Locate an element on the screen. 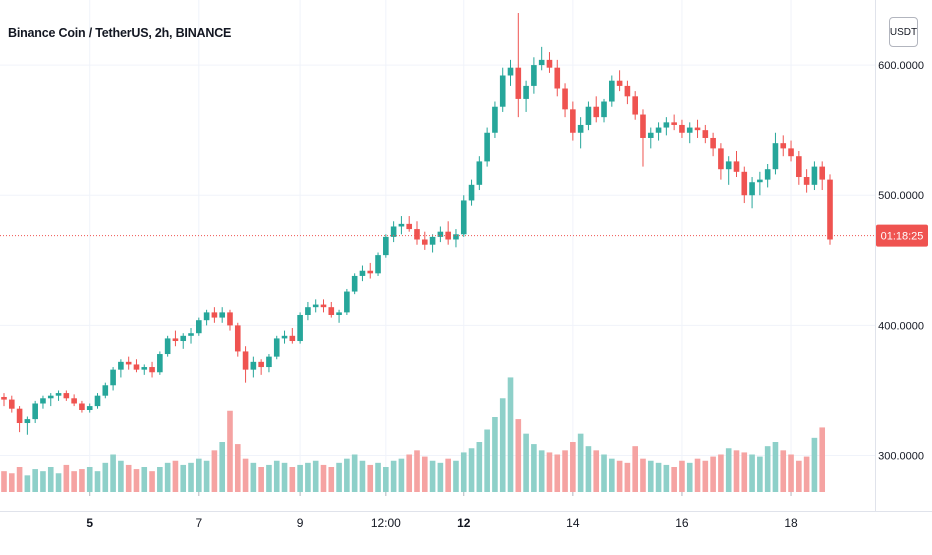 The image size is (932, 555). x-tick-label: 7 is located at coordinates (198, 523).